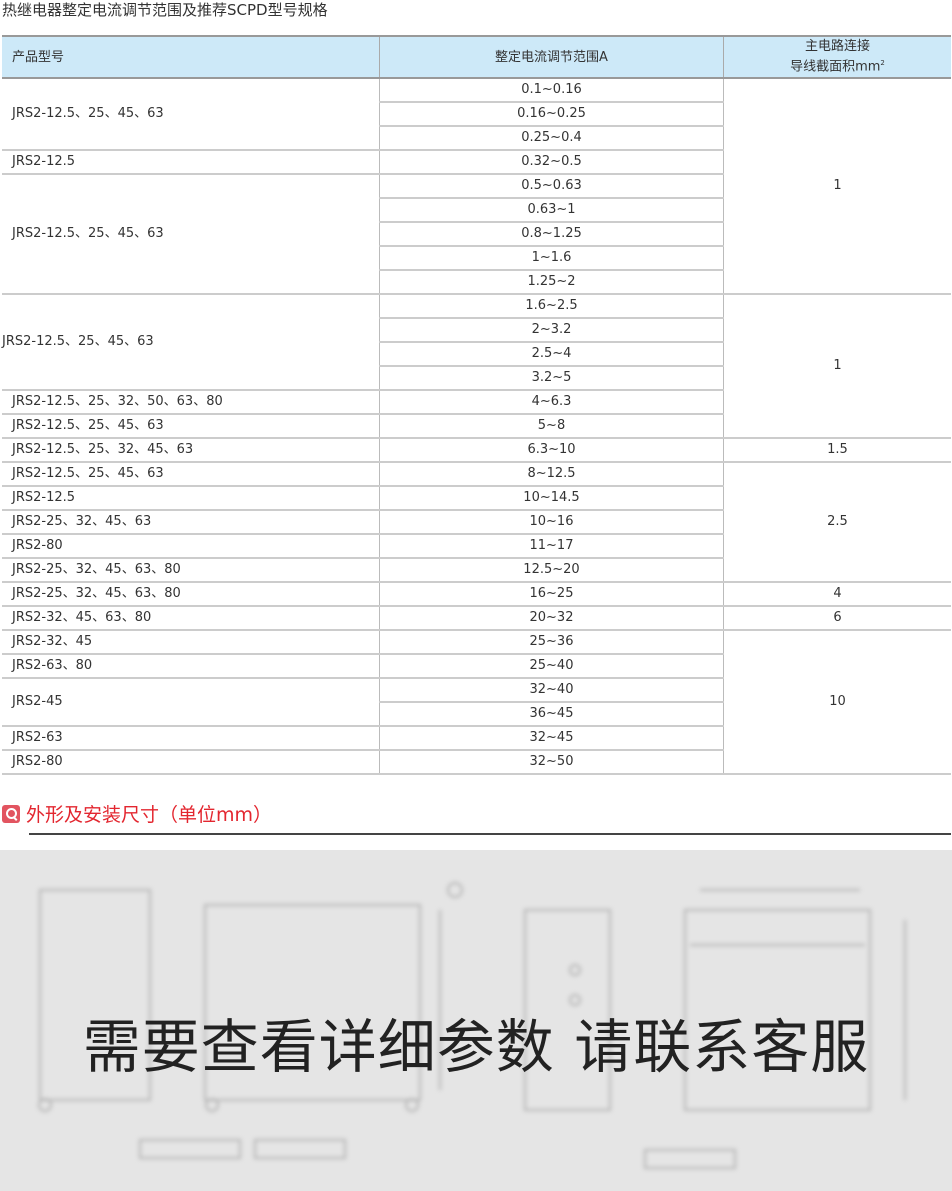  I want to click on table-row: 2~3.2, so click(476, 330).